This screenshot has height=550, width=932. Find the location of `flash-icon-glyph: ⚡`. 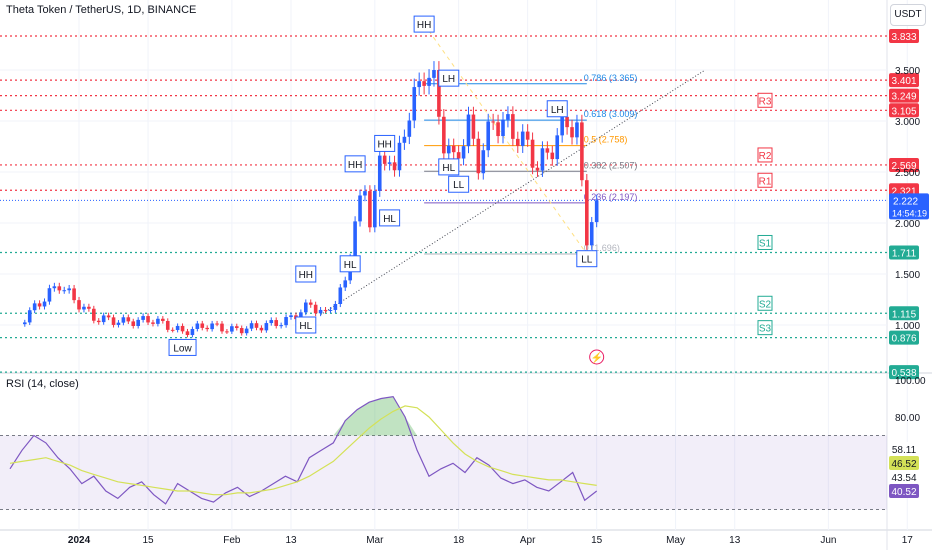

flash-icon-glyph: ⚡ is located at coordinates (596, 357).